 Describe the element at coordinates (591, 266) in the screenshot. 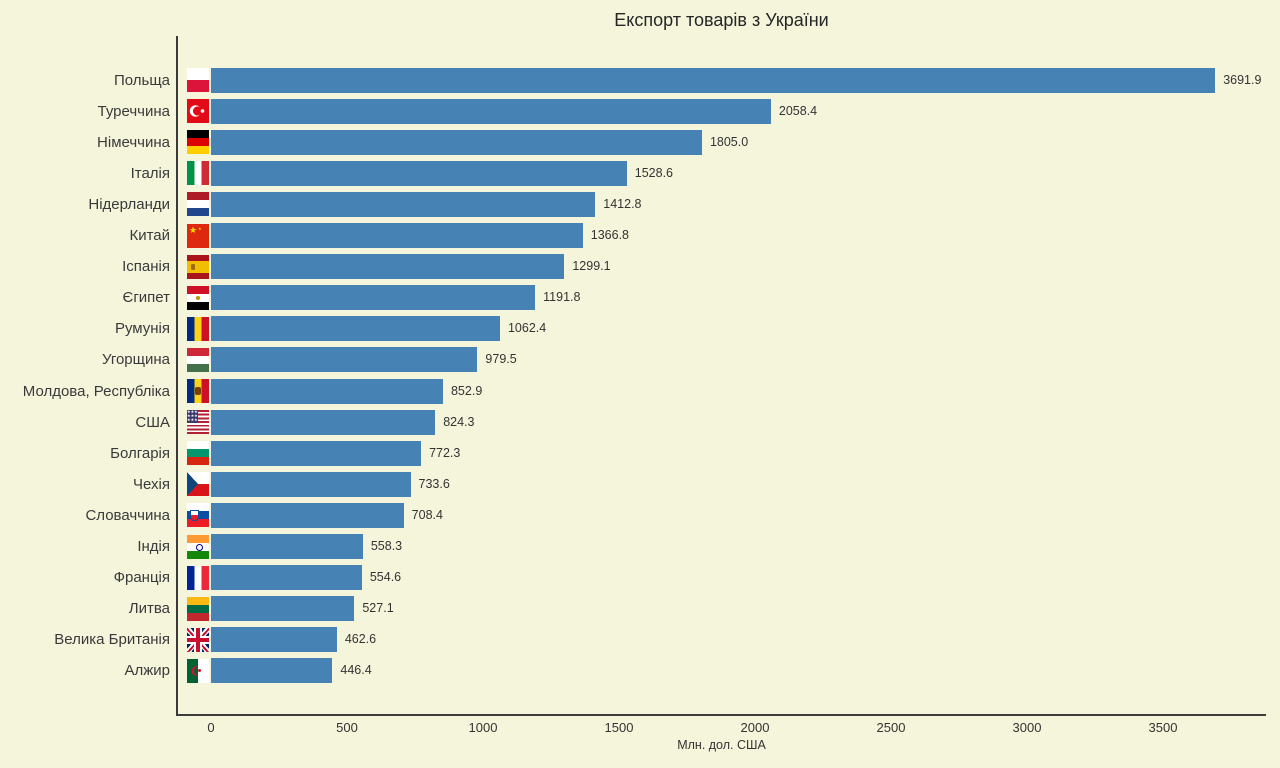

I see `value-label: 1299.1` at that location.